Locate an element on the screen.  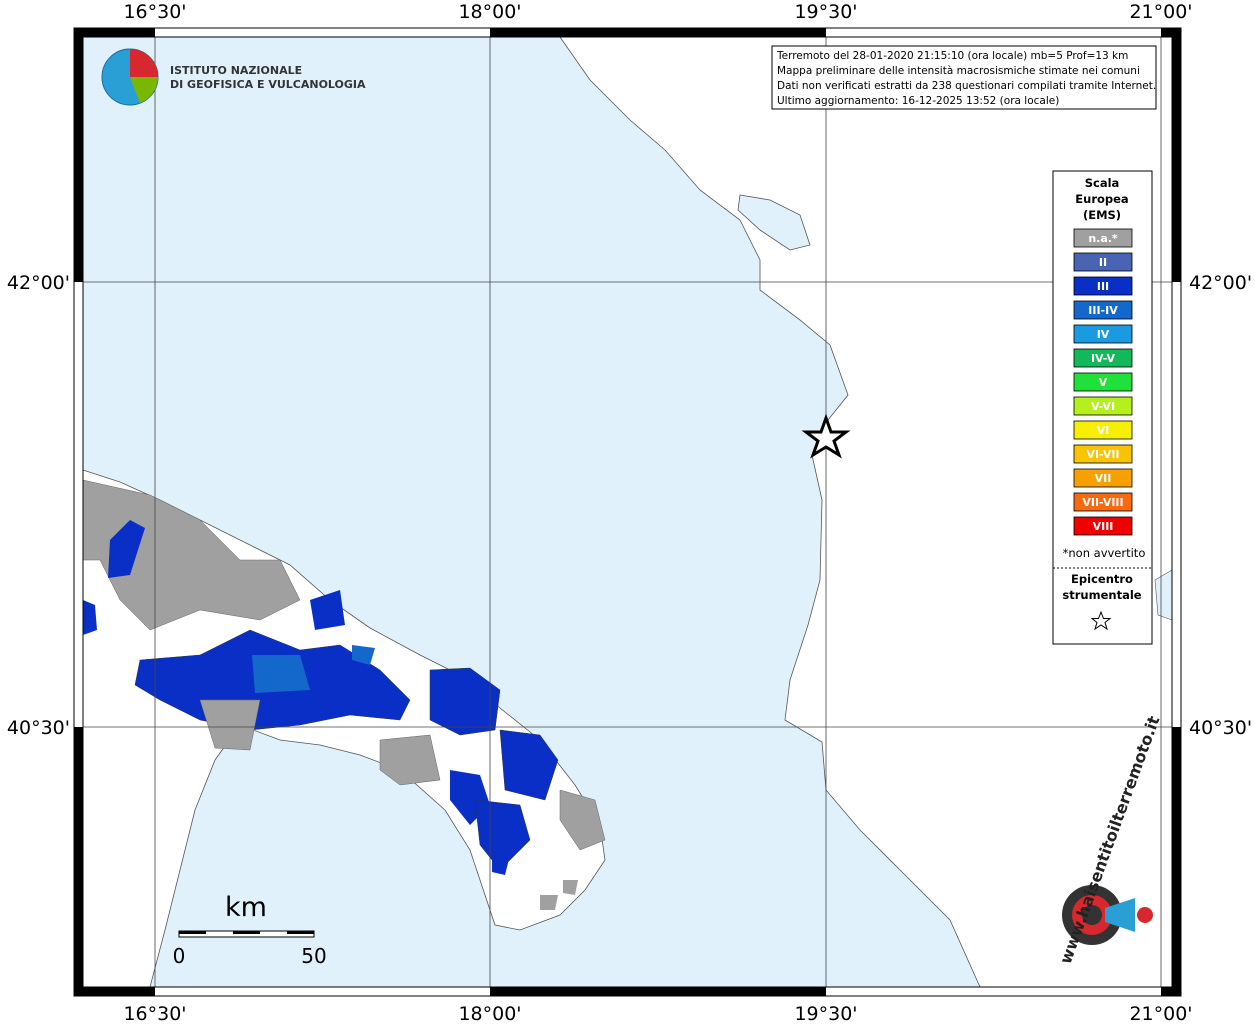
logo-wave is located at coordinates (1120, 915).